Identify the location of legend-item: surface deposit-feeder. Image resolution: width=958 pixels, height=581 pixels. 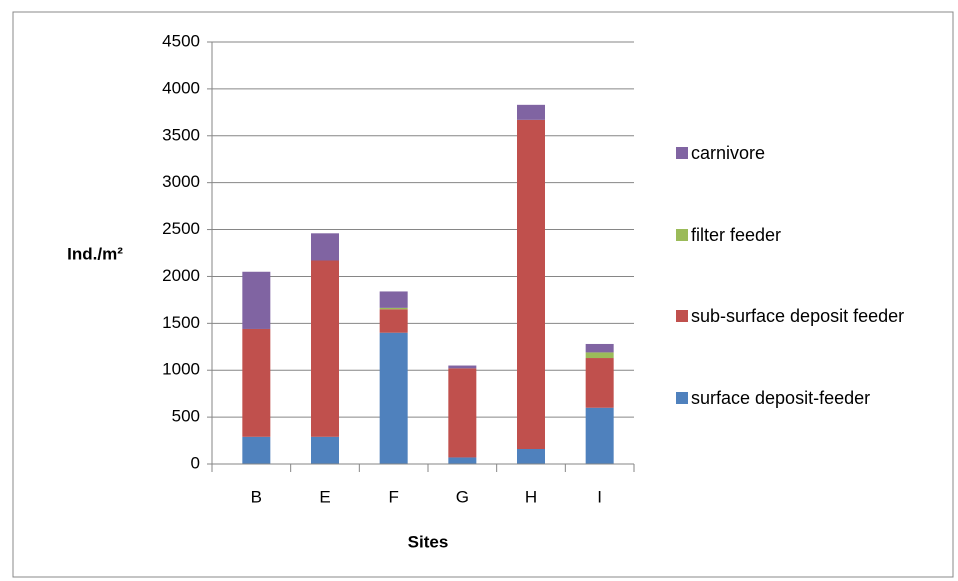
(803, 398).